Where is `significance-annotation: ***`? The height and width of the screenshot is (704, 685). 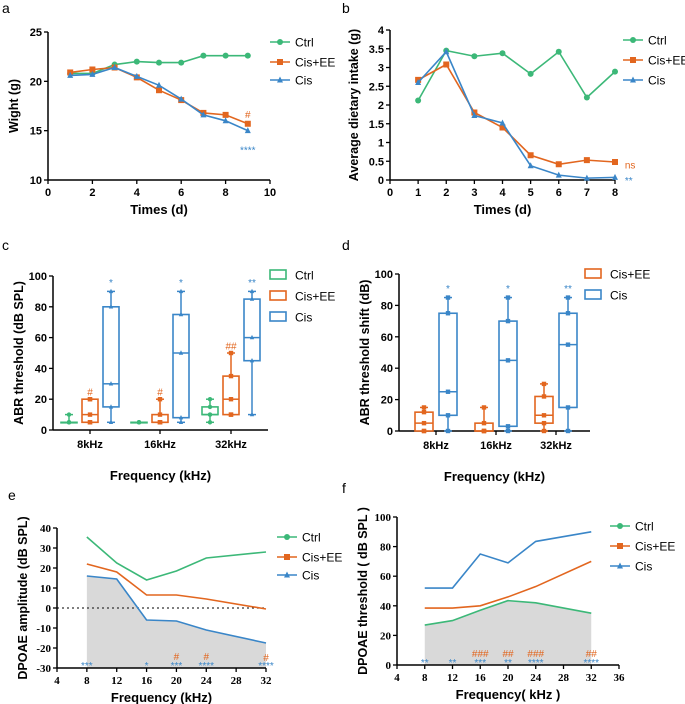 significance-annotation: *** is located at coordinates (177, 666).